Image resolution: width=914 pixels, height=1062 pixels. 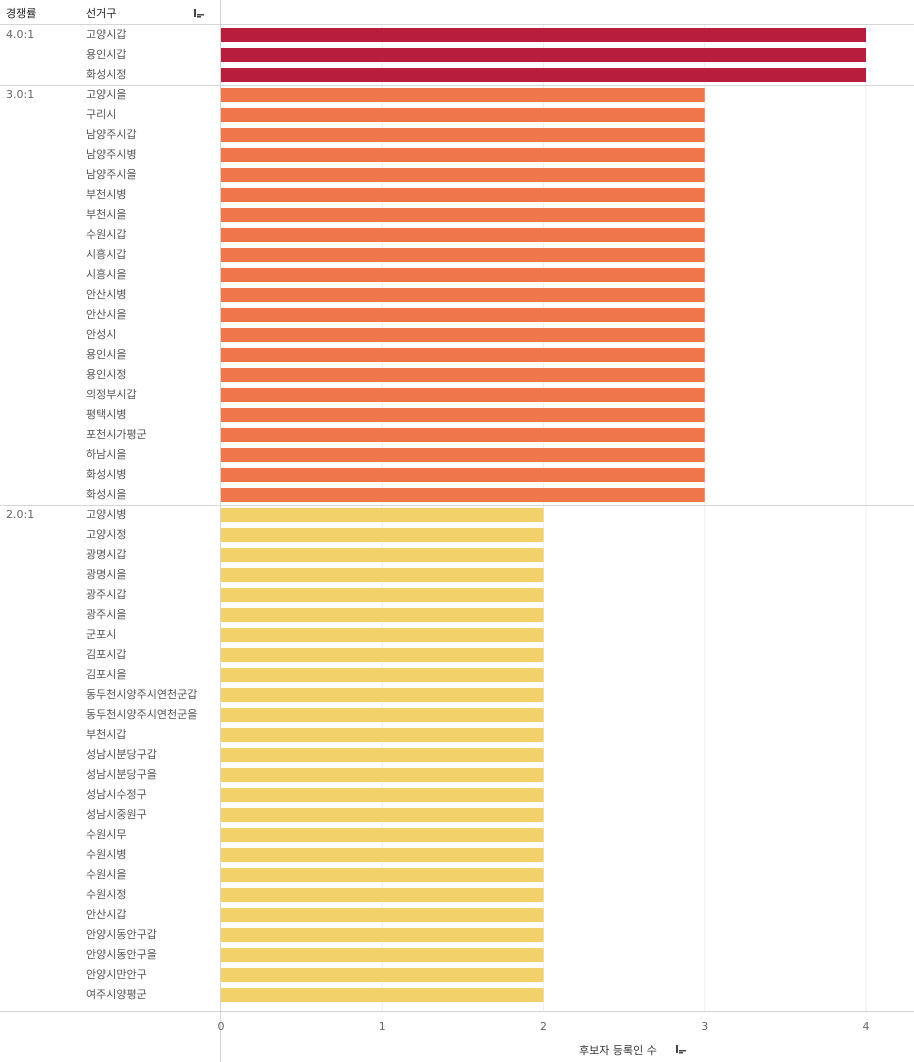 What do you see at coordinates (101, 334) in the screenshot?
I see `district-label: 안성시` at bounding box center [101, 334].